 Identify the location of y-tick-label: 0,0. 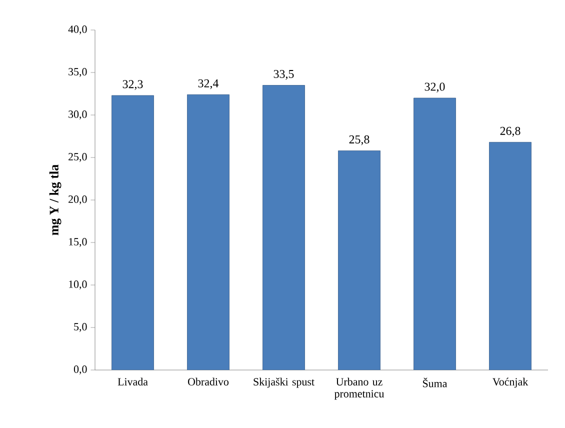
(80, 370).